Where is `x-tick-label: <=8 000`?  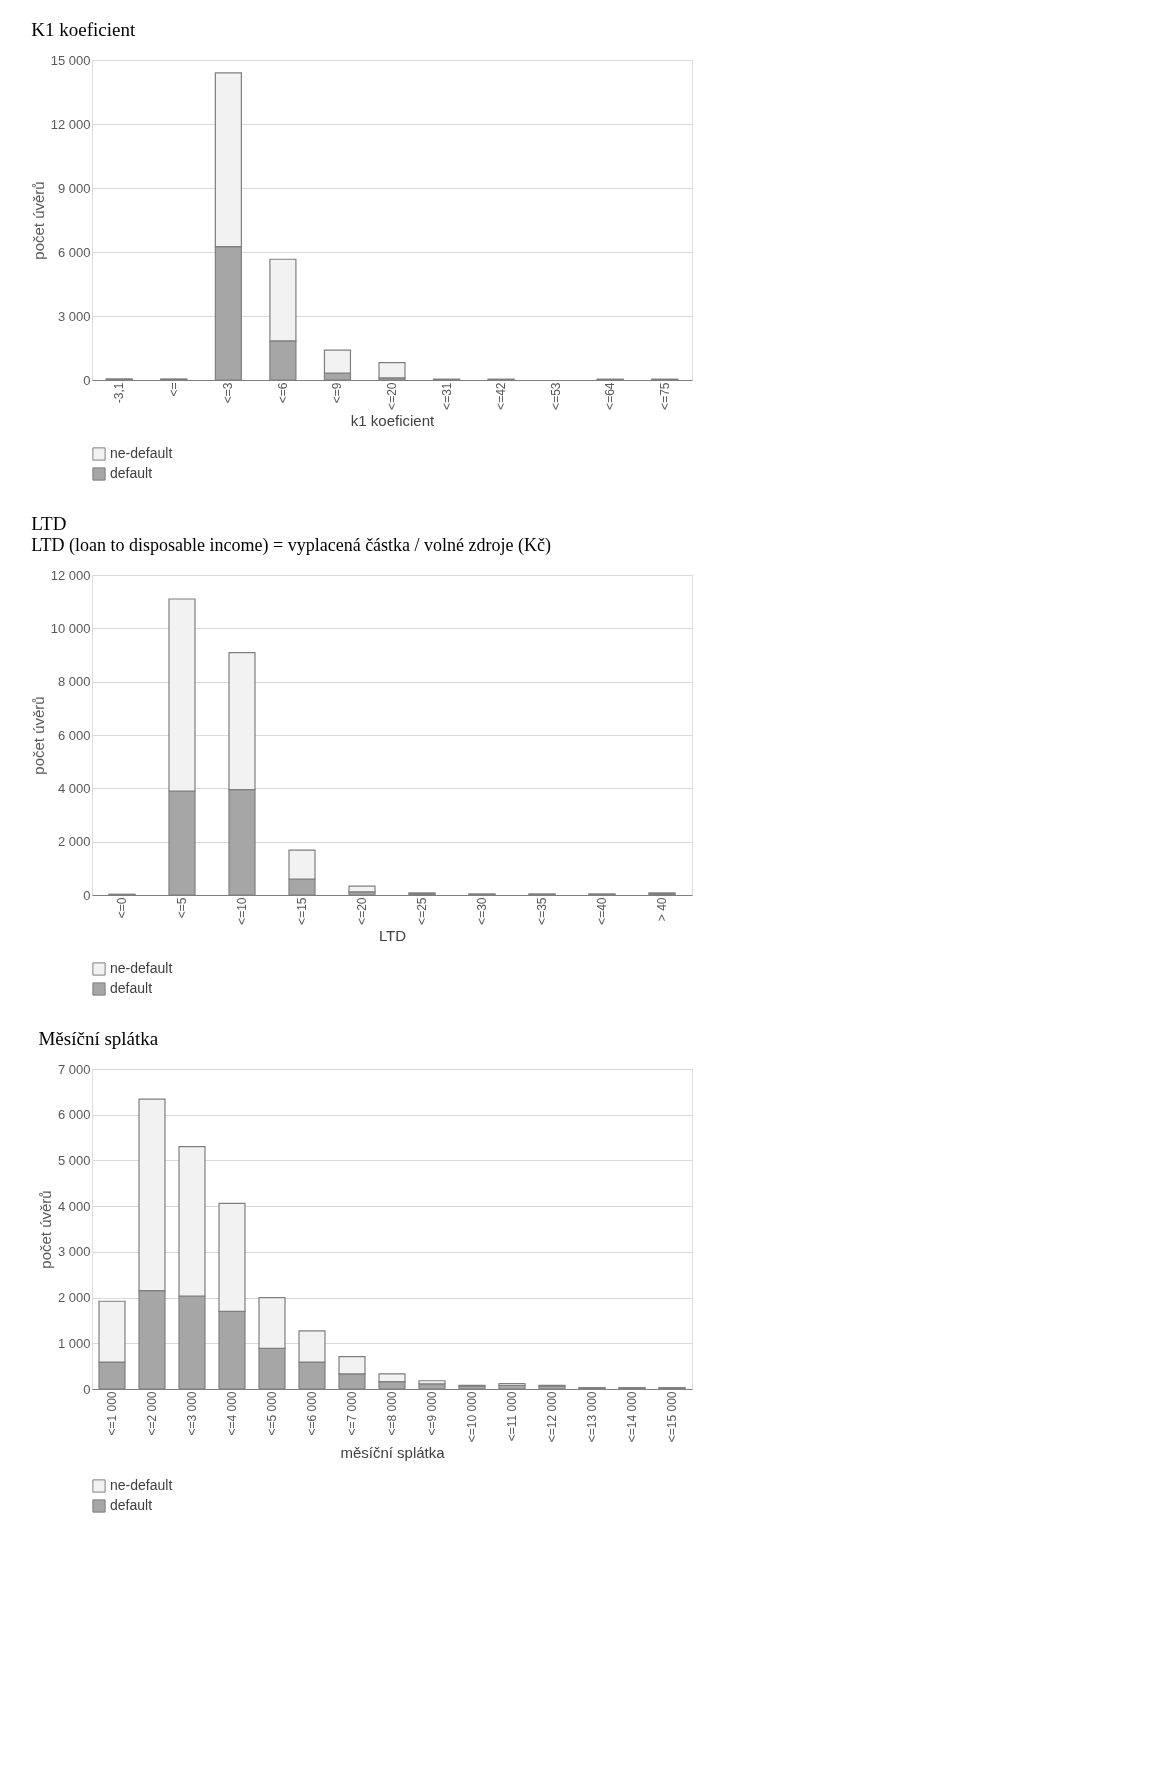
x-tick-label: <=8 000 is located at coordinates (392, 1413).